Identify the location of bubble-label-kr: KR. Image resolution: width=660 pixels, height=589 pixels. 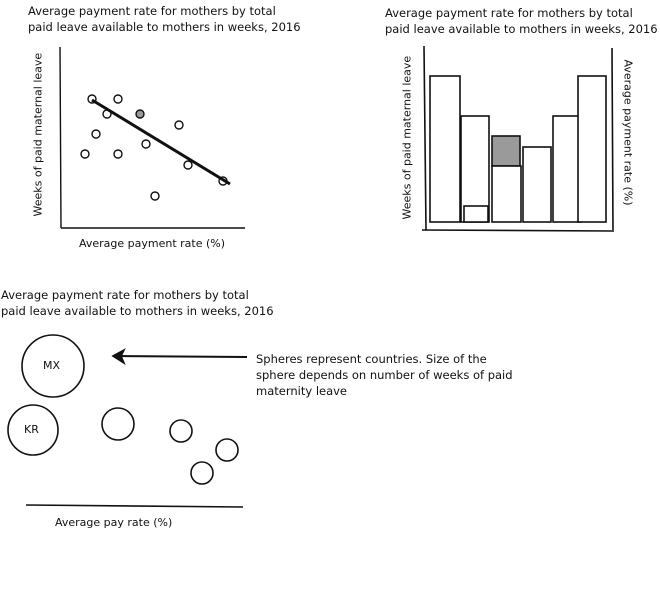
(31, 429).